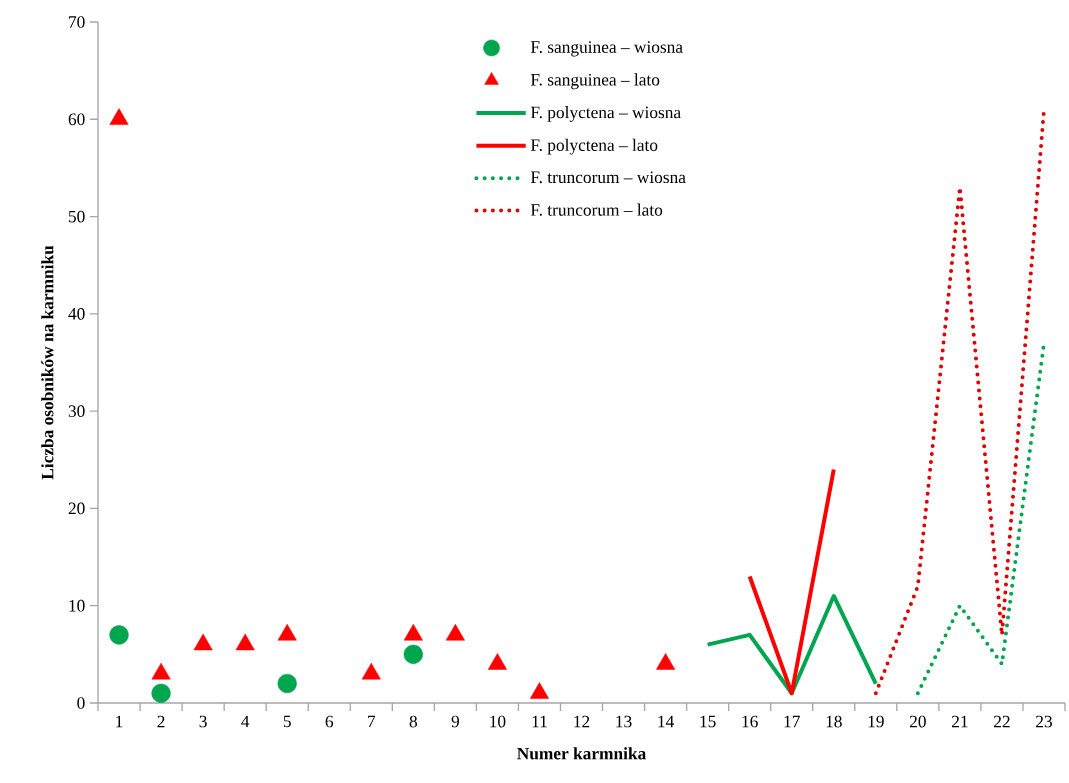 Image resolution: width=1069 pixels, height=783 pixels. I want to click on y-axis-title: Liczba osobników na karmniku, so click(47, 362).